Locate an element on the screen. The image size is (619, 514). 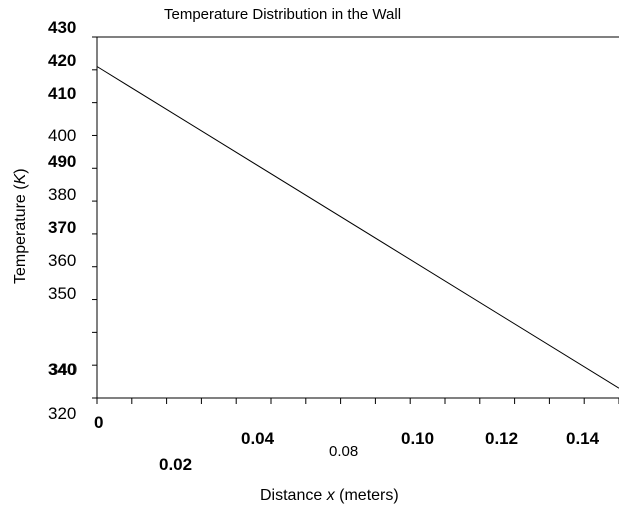
y-tick-label: 430 is located at coordinates (62, 27).